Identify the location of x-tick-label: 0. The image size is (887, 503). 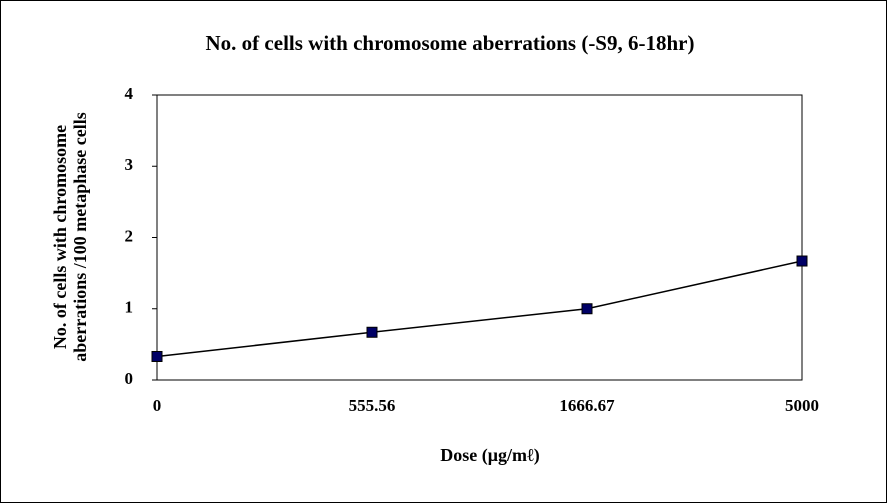
(157, 405).